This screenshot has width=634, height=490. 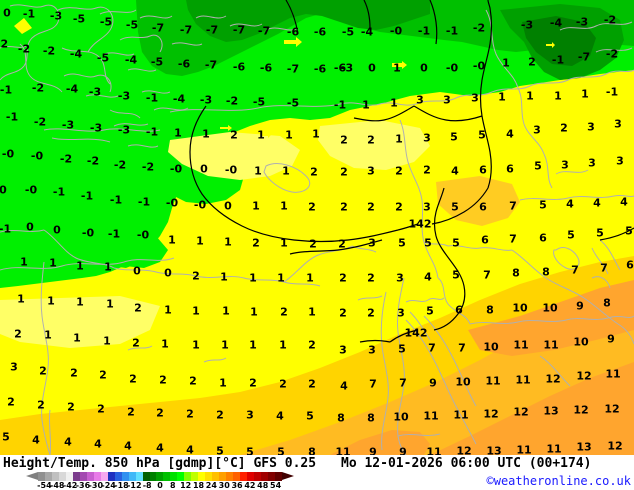 What do you see at coordinates (308, 21) in the screenshot?
I see `temp-band-green-deep` at bounding box center [308, 21].